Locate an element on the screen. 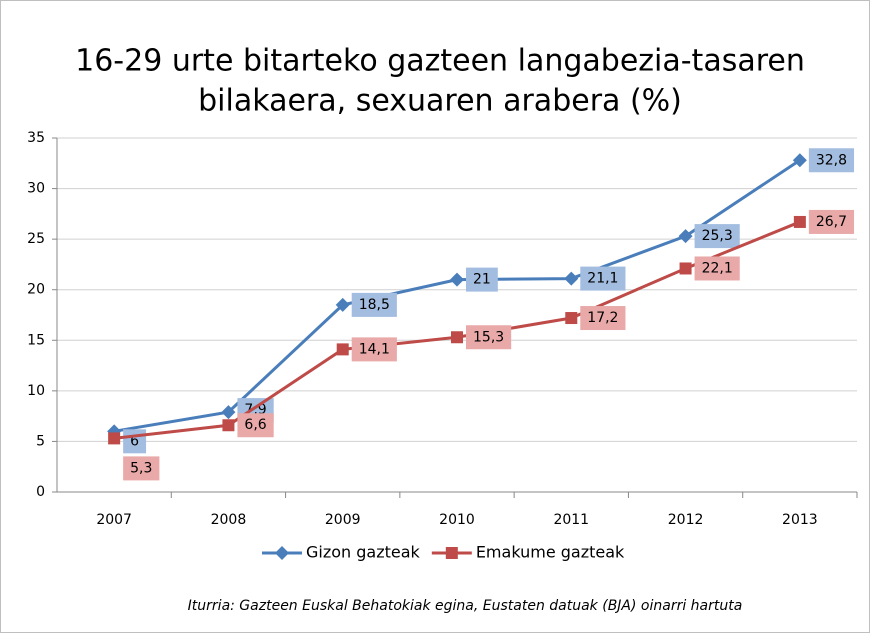 This screenshot has height=634, width=871. y-tick-label: 5 is located at coordinates (40, 441).